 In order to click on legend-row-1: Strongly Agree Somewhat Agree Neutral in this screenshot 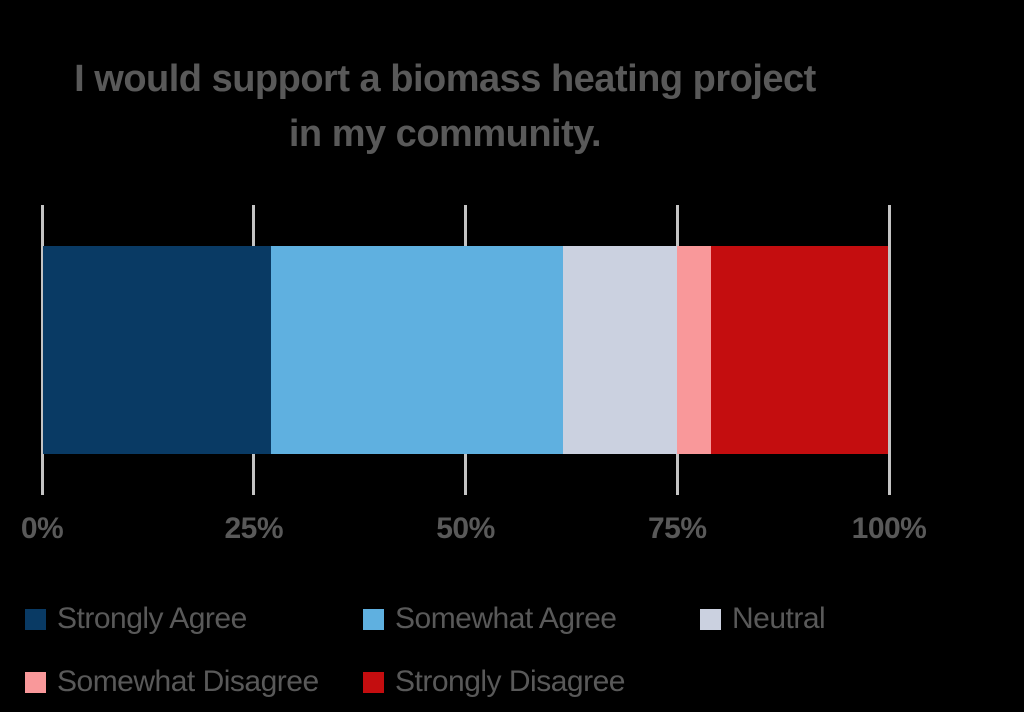, I will do `click(512, 619)`.